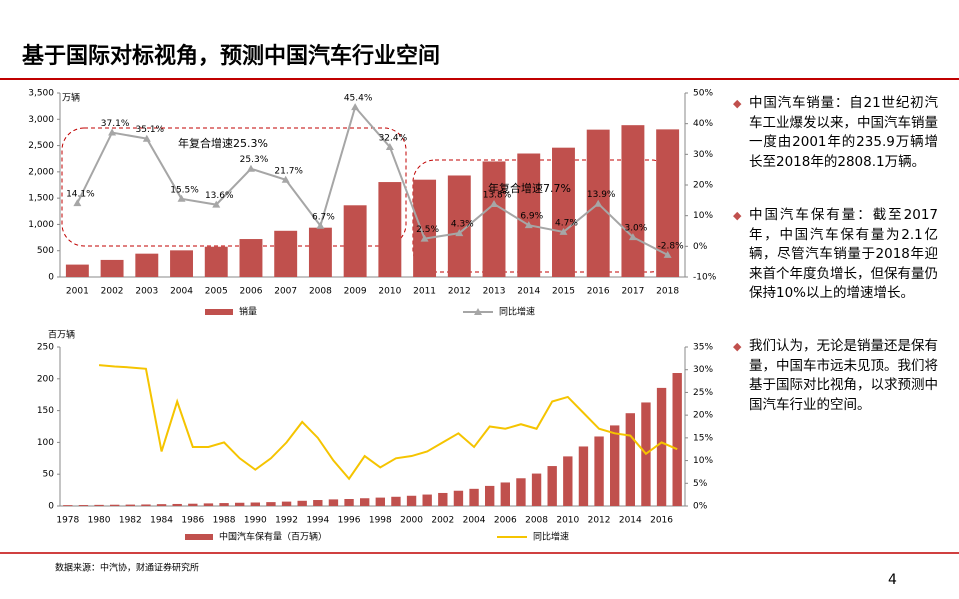 The image size is (959, 599). I want to click on y2-tick-label: 10%, so click(703, 461).